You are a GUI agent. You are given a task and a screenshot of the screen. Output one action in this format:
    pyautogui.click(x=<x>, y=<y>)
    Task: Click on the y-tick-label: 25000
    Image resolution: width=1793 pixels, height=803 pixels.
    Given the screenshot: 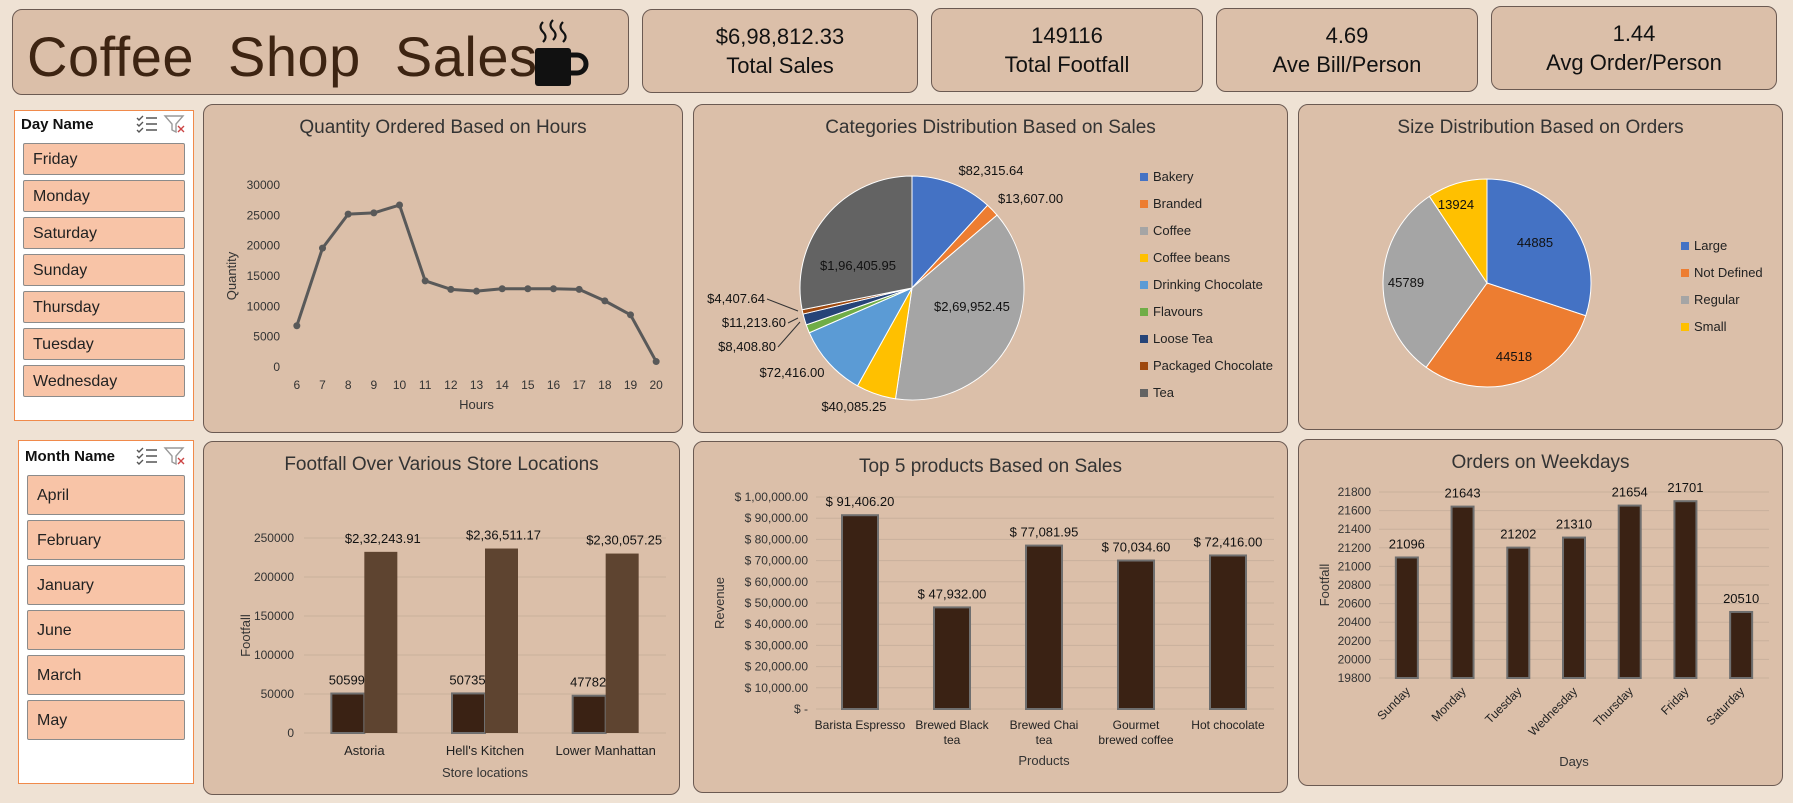 What is the action you would take?
    pyautogui.click(x=264, y=215)
    